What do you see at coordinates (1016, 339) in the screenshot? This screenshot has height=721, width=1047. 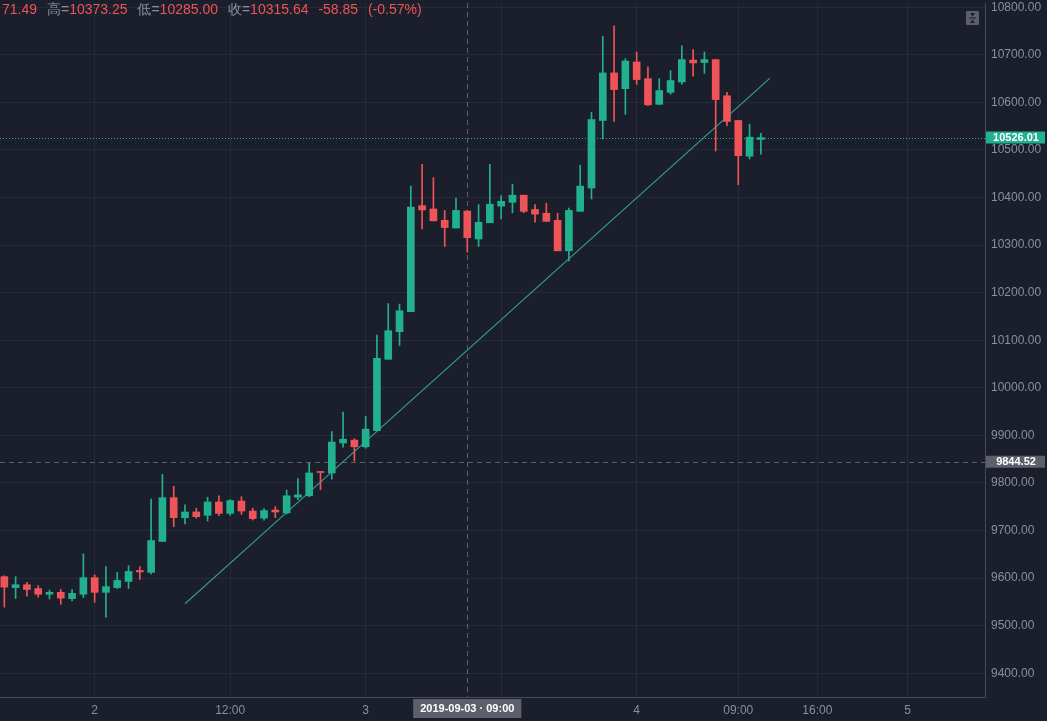 I see `y-tick-label: 10100.00` at bounding box center [1016, 339].